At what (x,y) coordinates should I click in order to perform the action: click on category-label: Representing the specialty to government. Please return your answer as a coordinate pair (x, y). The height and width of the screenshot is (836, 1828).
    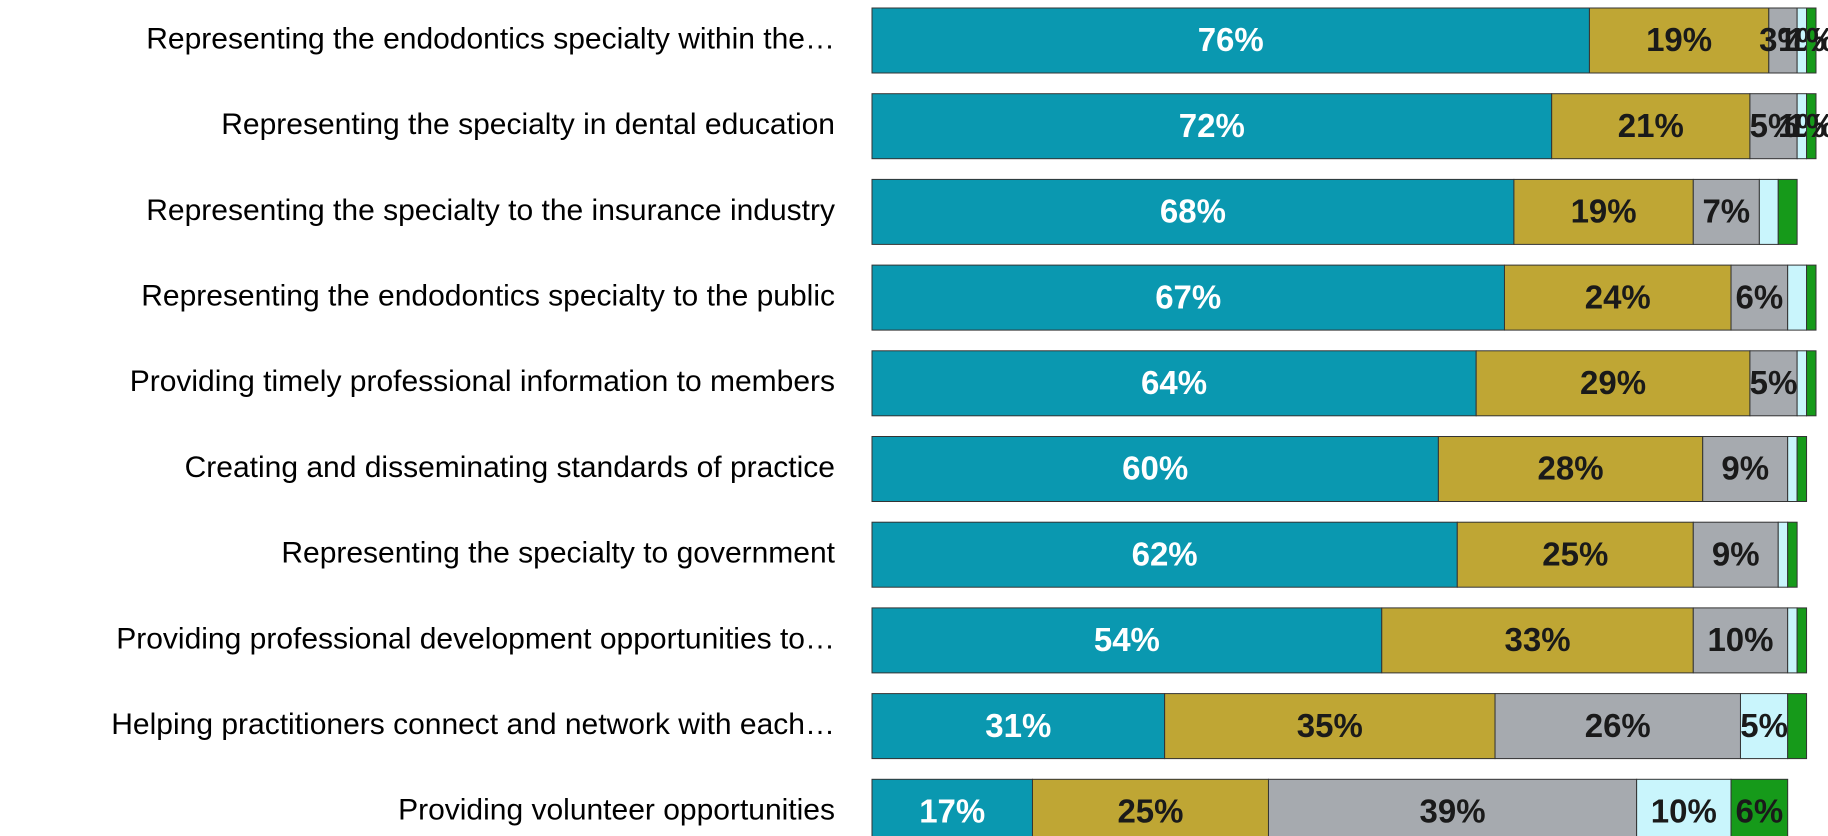
    Looking at the image, I should click on (558, 553).